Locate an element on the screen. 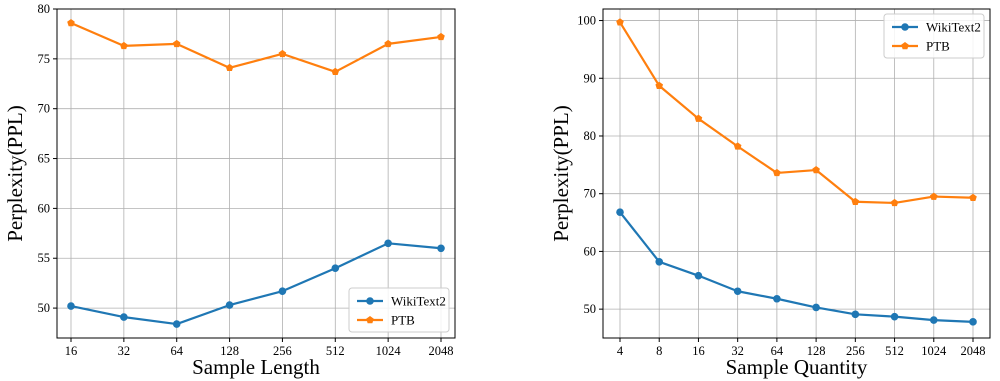 This screenshot has height=381, width=1000. x-axis-title: Sample Length is located at coordinates (256, 367).